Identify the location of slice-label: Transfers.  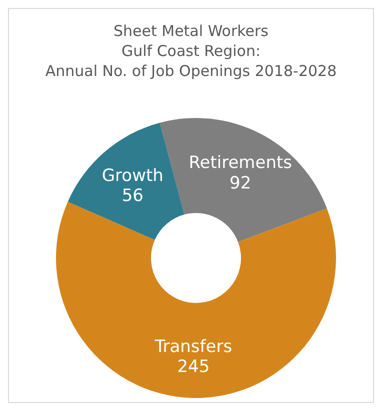
(193, 346).